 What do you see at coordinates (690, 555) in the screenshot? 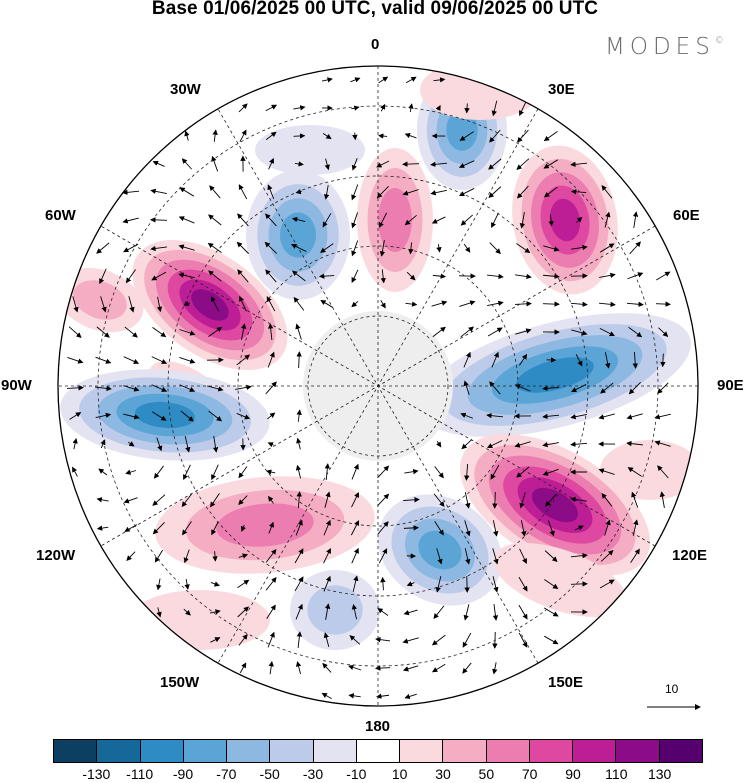
I see `lon-label-120e: 120E` at bounding box center [690, 555].